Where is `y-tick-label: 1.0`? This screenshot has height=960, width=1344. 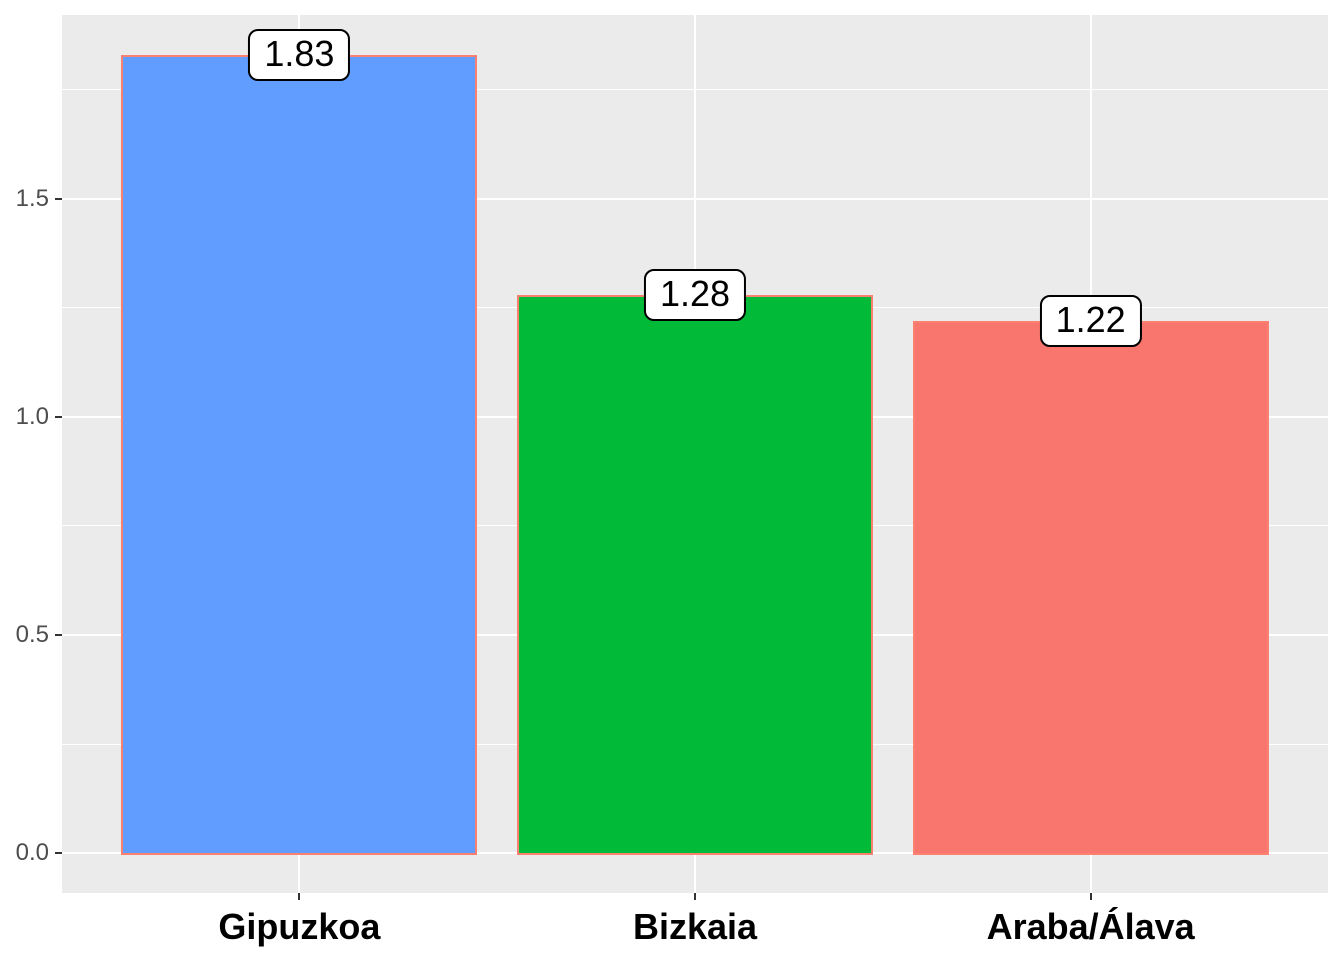 y-tick-label: 1.0 is located at coordinates (32, 416).